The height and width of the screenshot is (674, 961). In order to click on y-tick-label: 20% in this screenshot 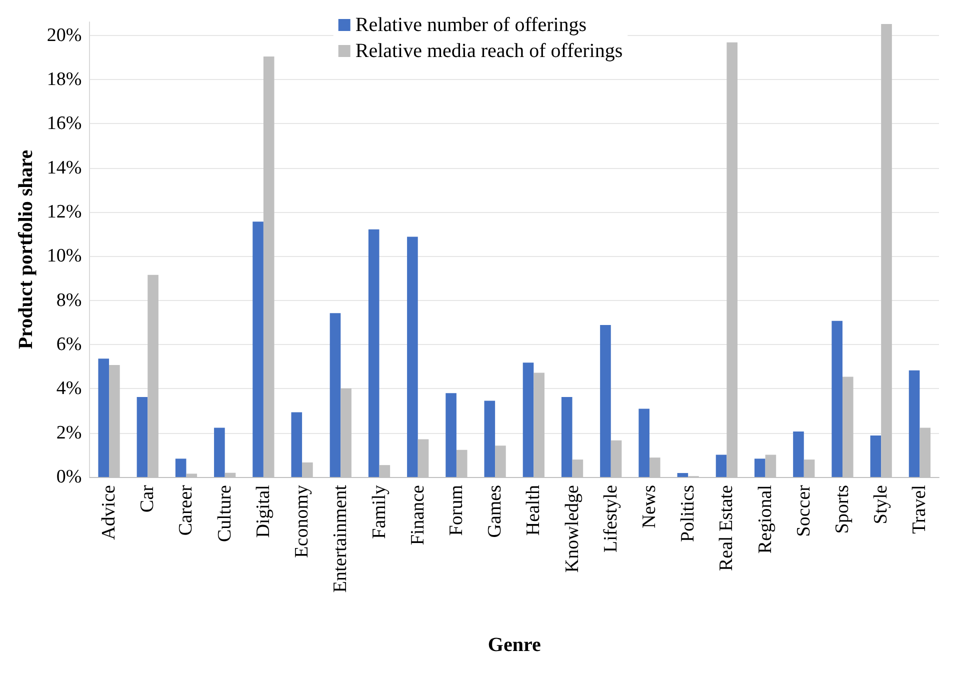, I will do `click(64, 35)`.